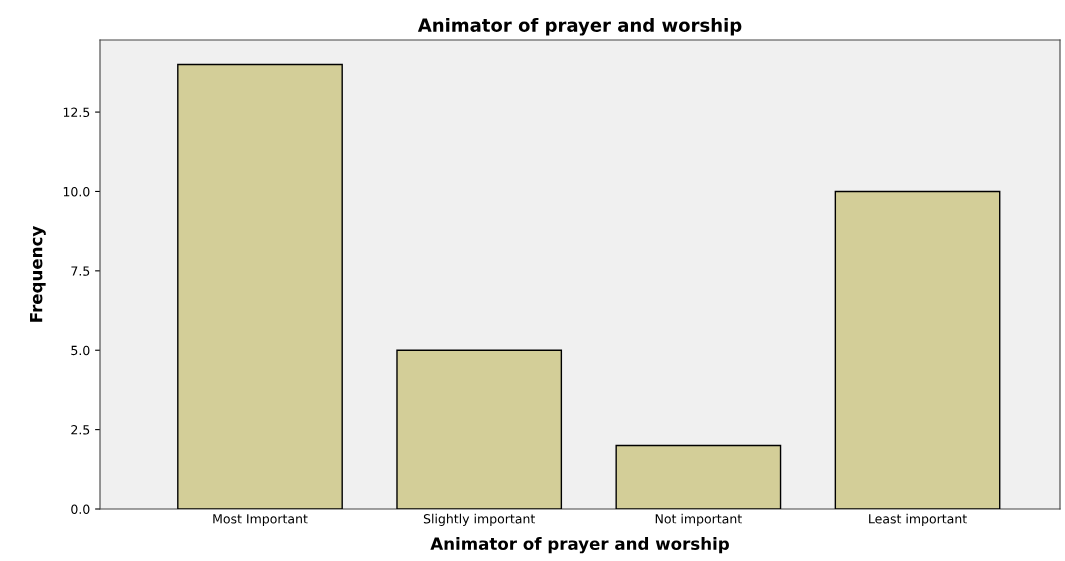 The width and height of the screenshot is (1065, 561). Describe the element at coordinates (80, 350) in the screenshot. I see `y-tick-label: 5.0` at that location.